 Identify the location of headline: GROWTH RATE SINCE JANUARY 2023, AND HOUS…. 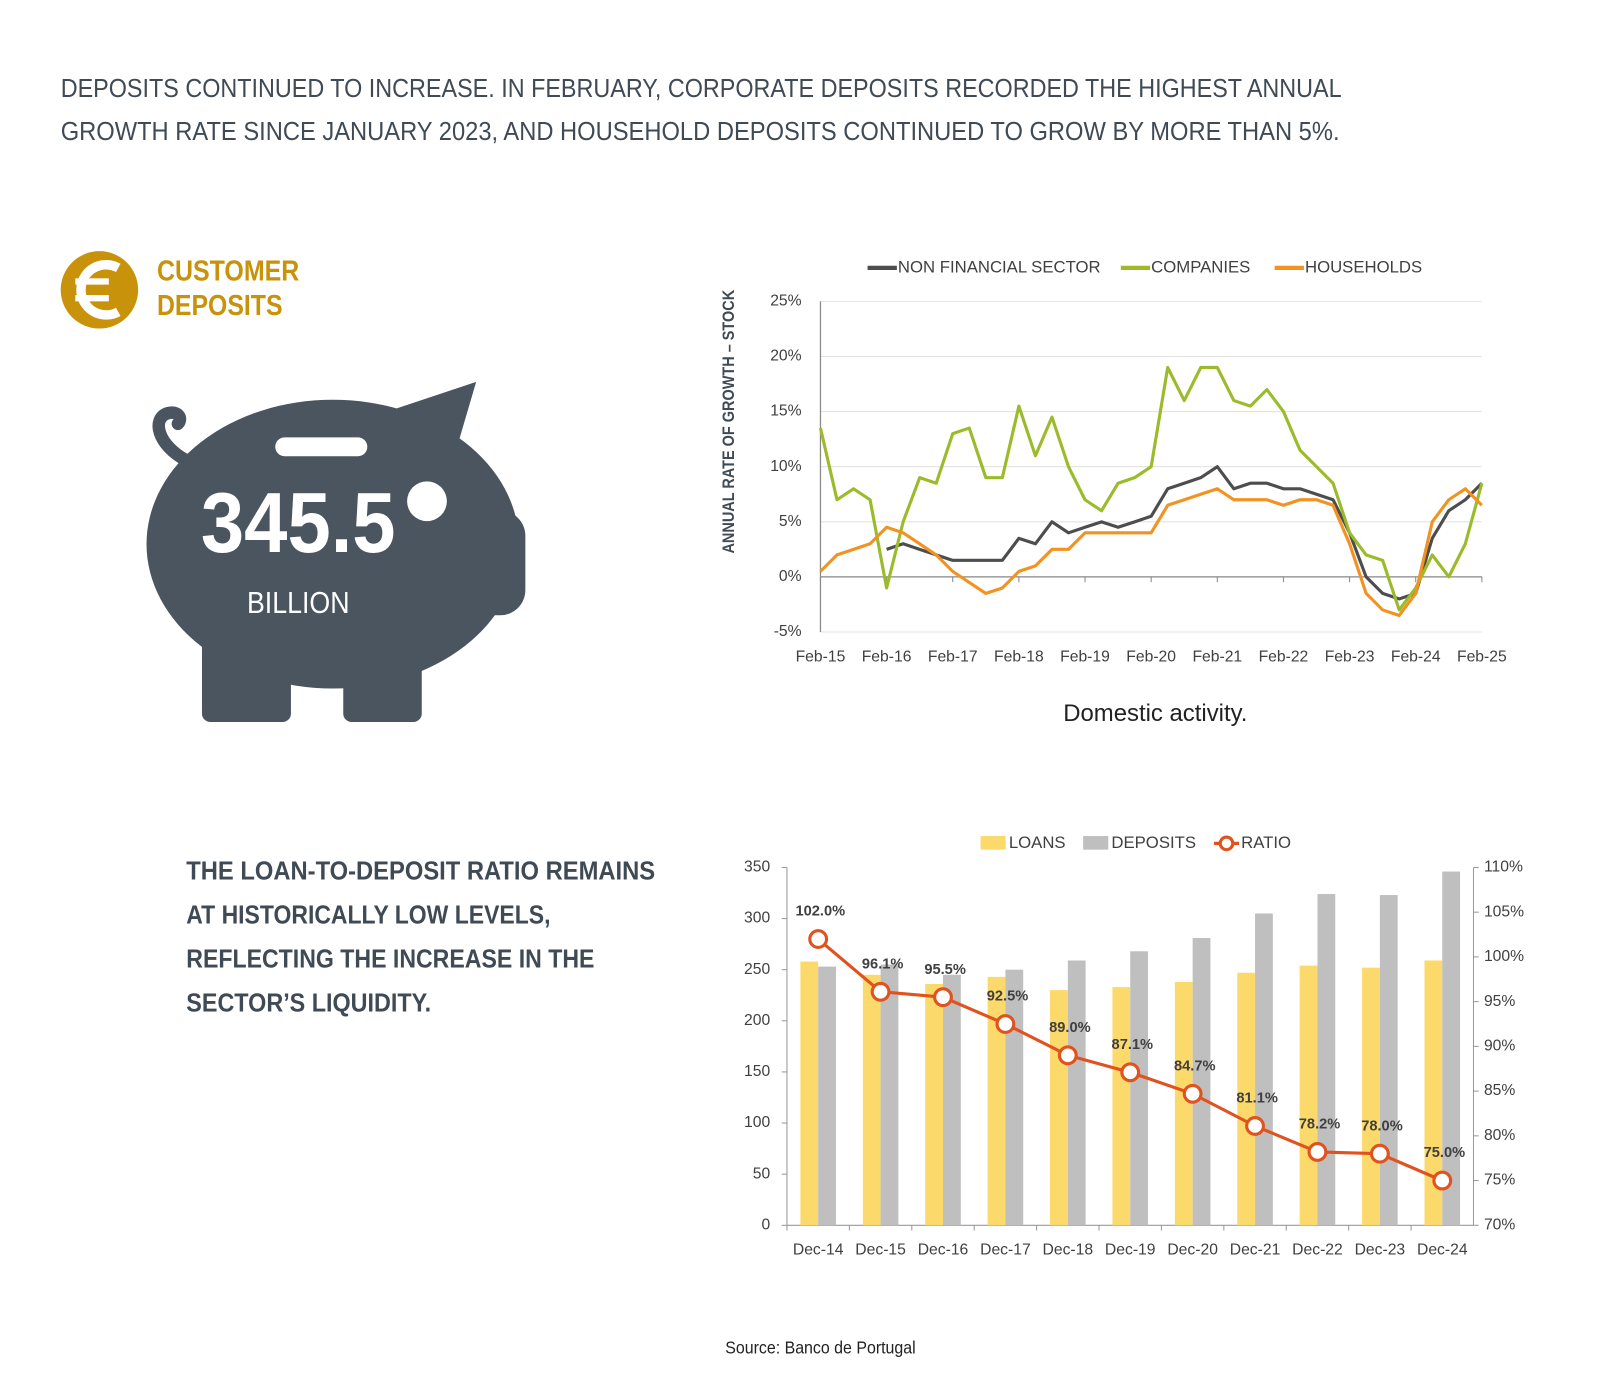
(700, 131).